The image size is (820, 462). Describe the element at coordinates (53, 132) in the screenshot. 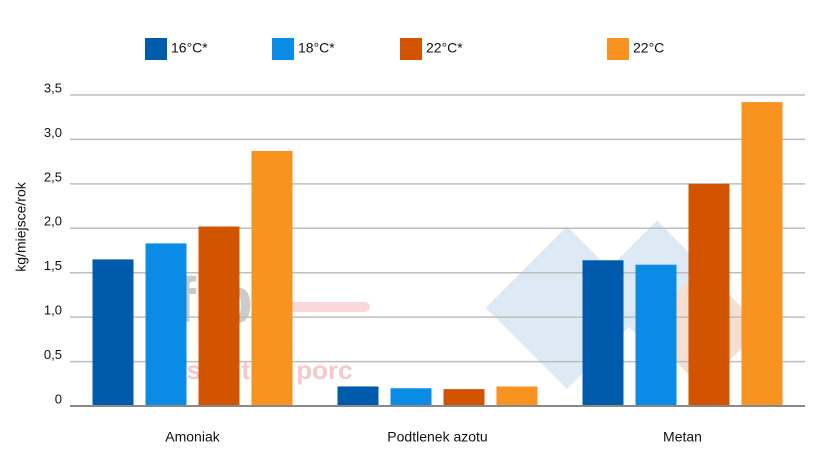

I see `y-tick-label: 3,0` at that location.